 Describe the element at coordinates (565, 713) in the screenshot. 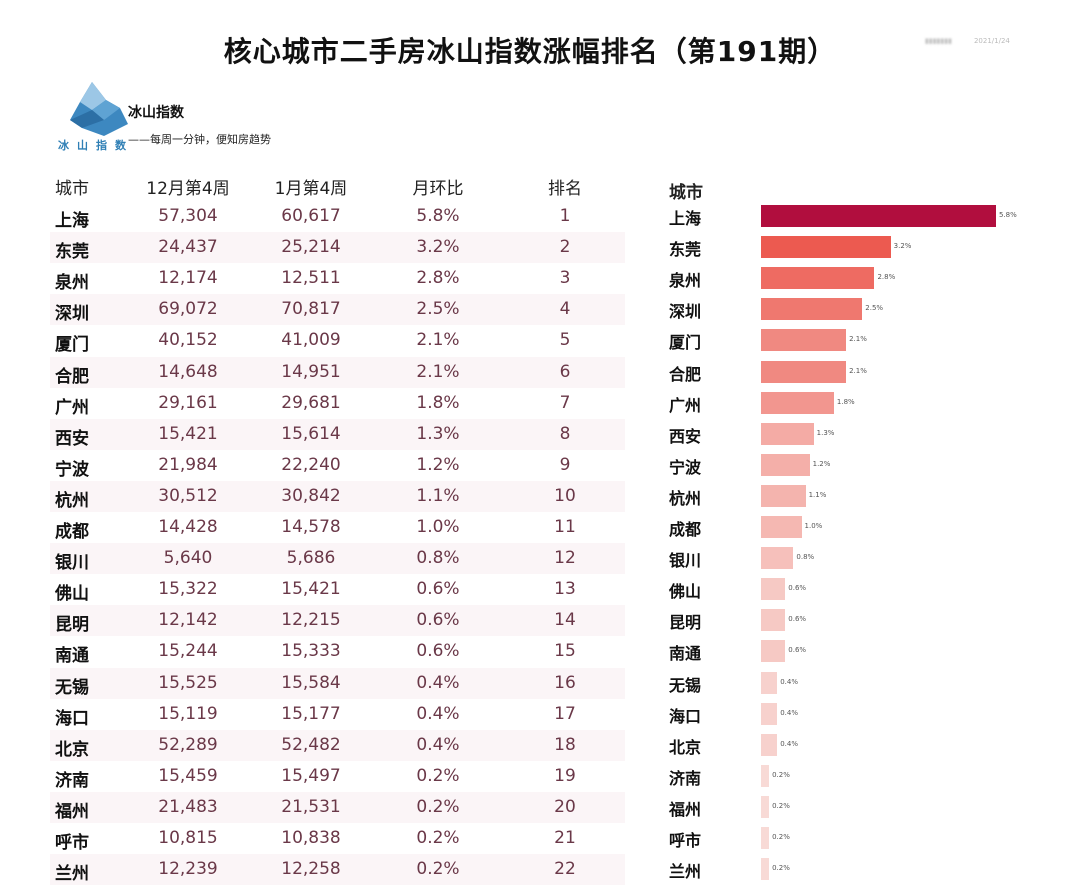

I see `cell-rank: 17` at that location.